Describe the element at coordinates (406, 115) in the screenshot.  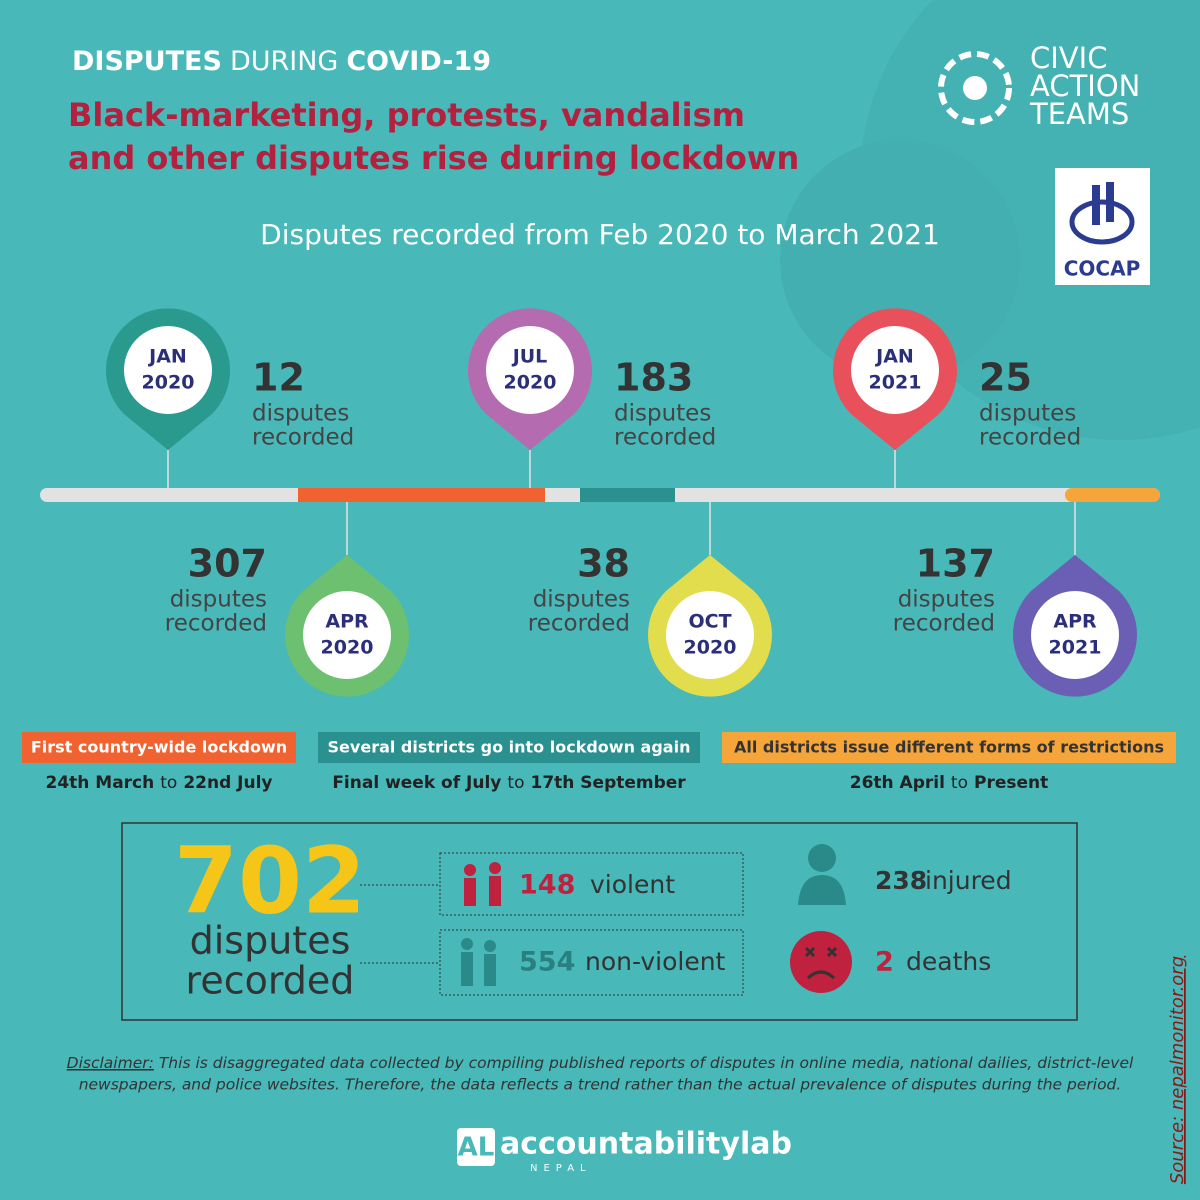
I see `subtitle: Black-marketing, protests, vandalism` at that location.